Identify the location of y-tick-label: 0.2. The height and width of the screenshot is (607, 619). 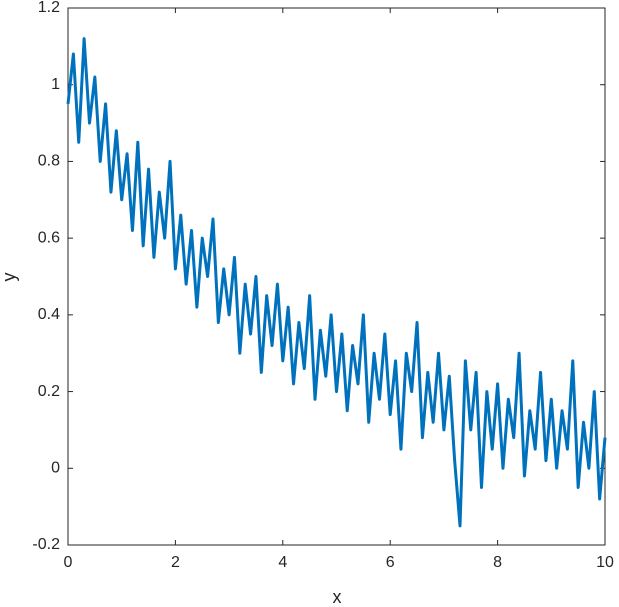
(49, 391).